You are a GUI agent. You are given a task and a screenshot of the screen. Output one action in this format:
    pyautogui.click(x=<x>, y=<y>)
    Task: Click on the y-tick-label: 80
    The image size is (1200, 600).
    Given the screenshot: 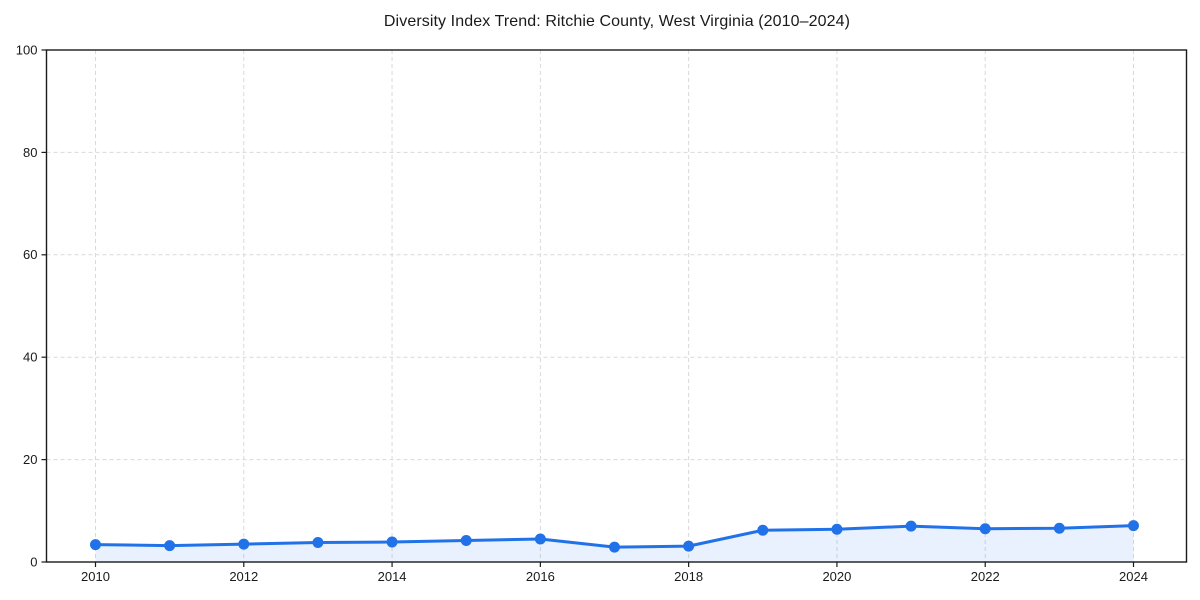 What is the action you would take?
    pyautogui.click(x=30, y=152)
    